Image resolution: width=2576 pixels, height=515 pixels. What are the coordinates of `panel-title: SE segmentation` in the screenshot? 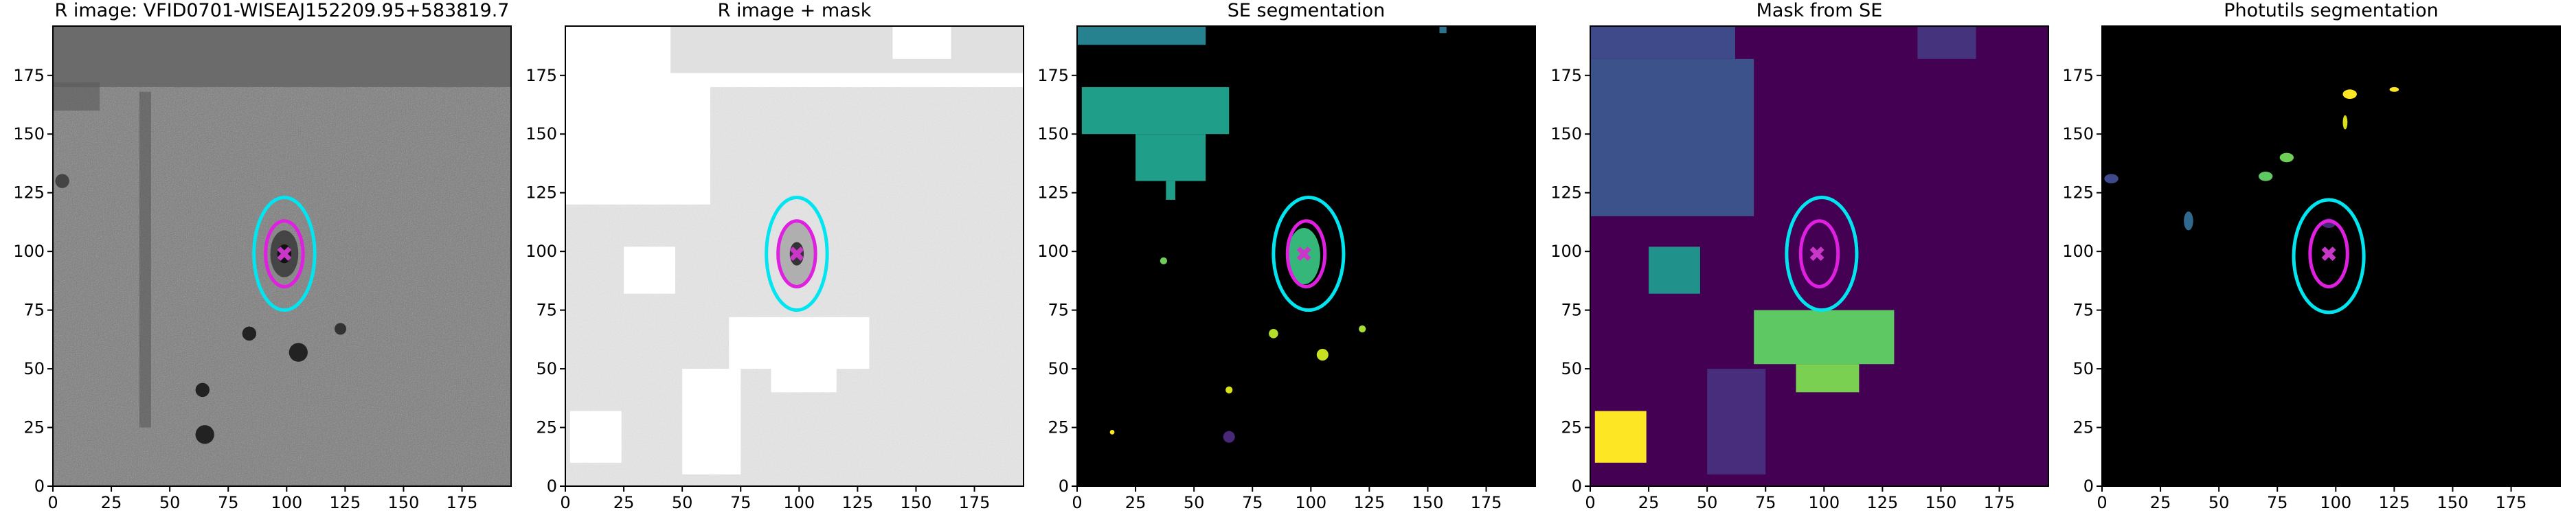 It's located at (1306, 10).